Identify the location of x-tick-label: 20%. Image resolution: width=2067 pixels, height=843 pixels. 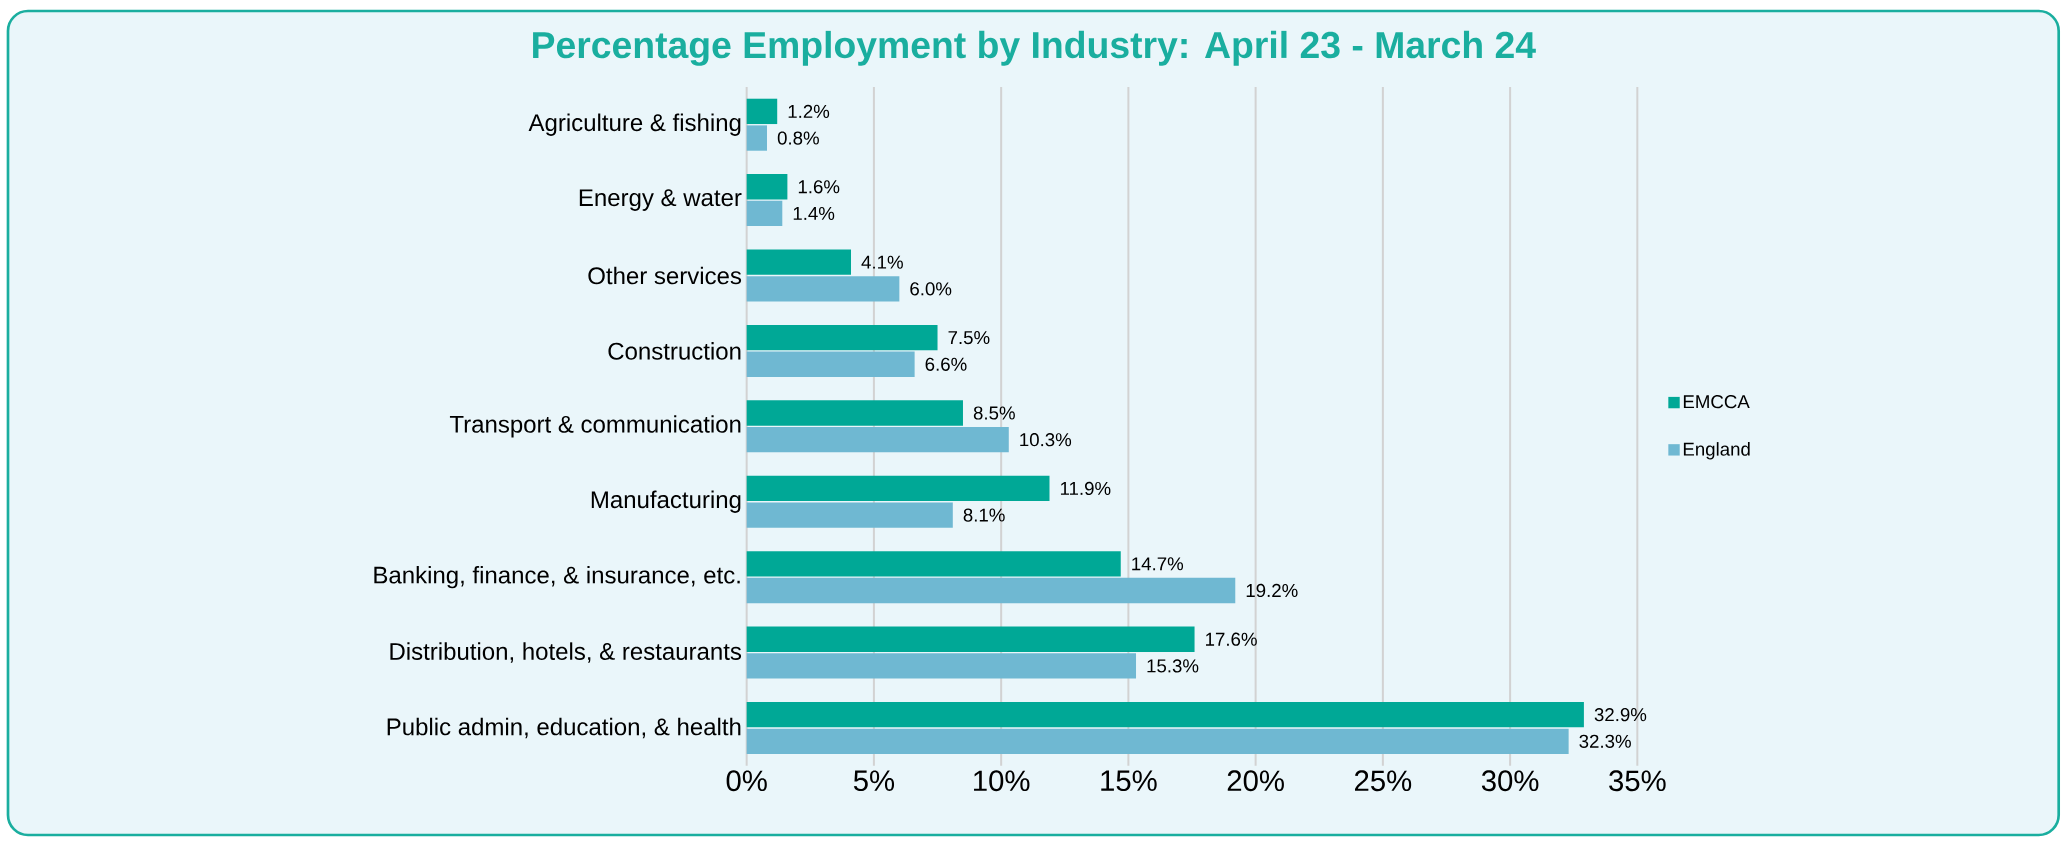
(1255, 781).